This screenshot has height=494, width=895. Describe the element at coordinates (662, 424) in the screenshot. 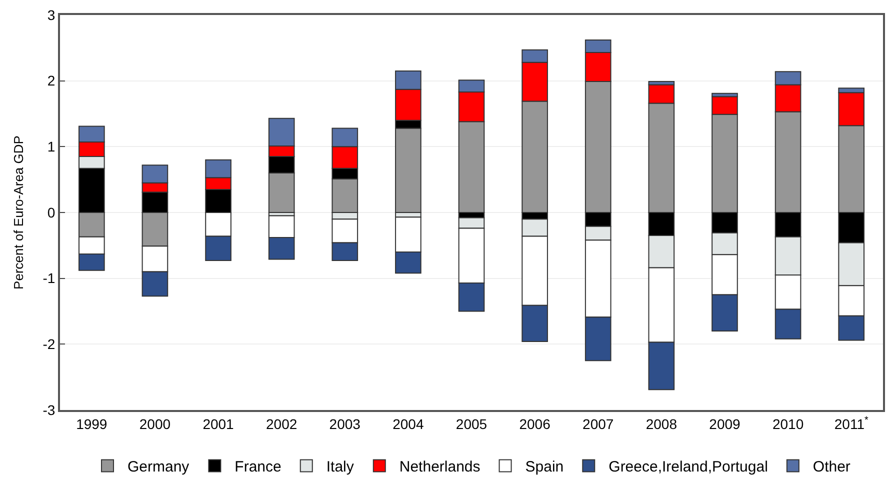

I see `x-tick-label: 2008` at that location.